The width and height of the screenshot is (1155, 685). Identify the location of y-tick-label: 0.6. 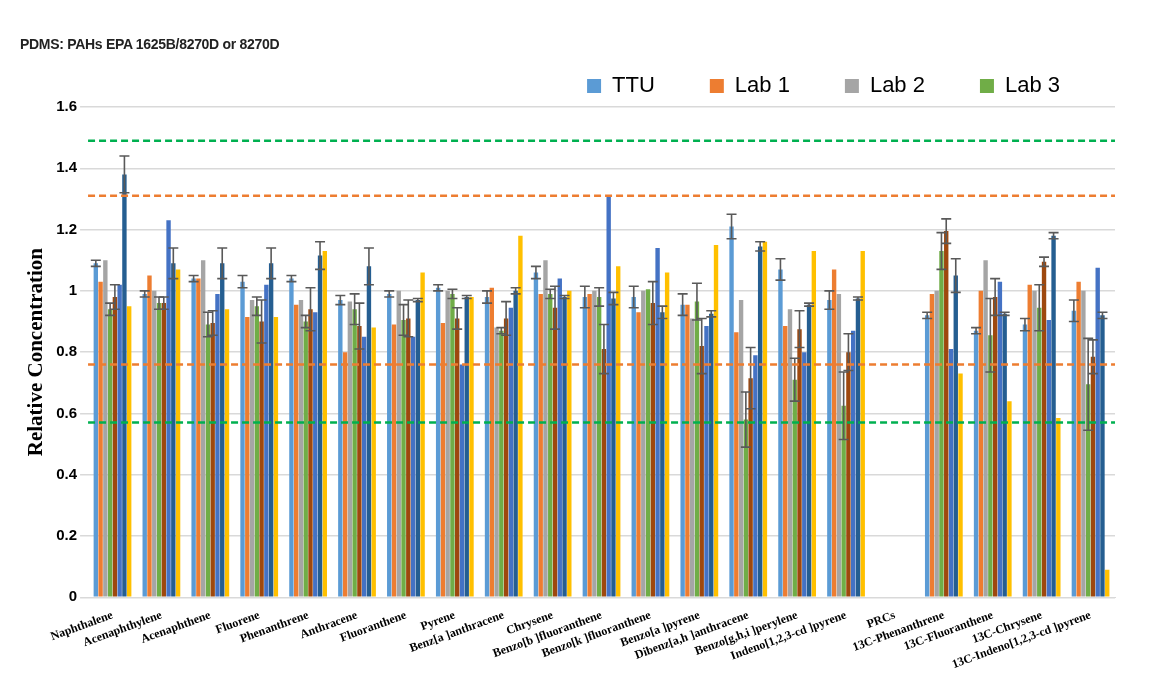
(67, 412).